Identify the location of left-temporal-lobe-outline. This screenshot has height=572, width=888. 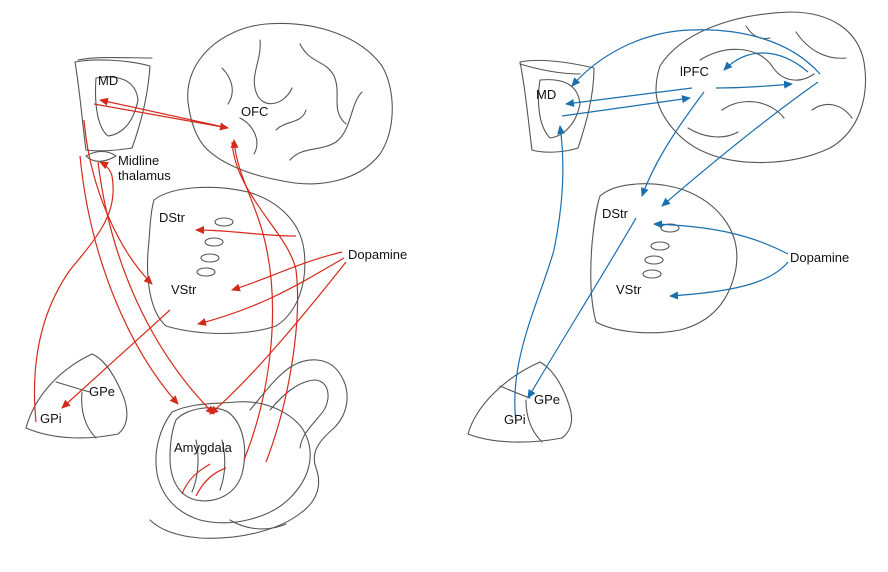
(233, 462).